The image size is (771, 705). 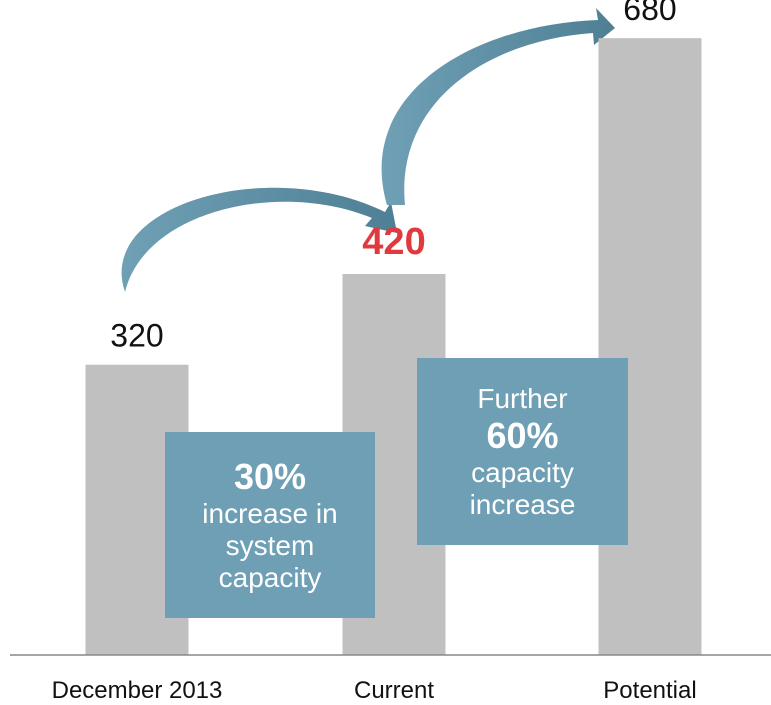 I want to click on category-label-1: Current, so click(x=394, y=690).